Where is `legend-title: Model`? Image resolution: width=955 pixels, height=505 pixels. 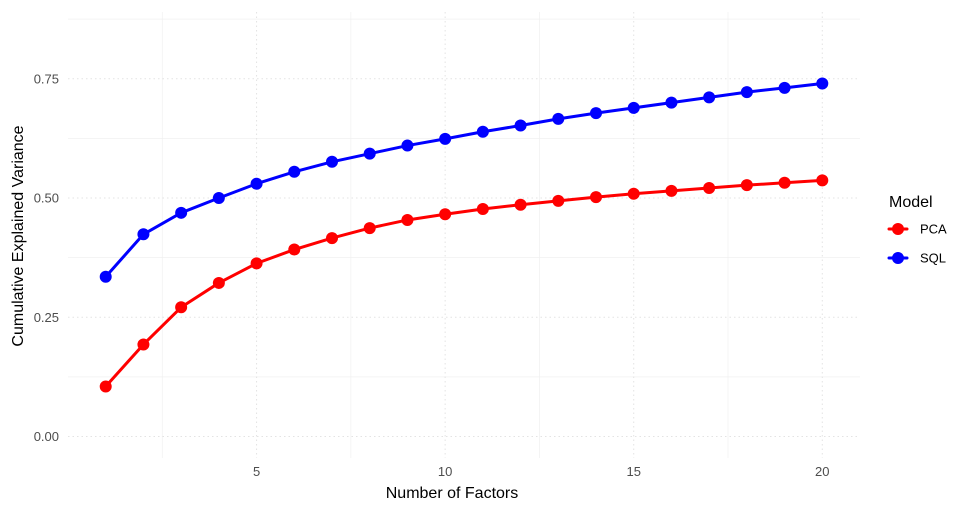
legend-title: Model is located at coordinates (911, 202).